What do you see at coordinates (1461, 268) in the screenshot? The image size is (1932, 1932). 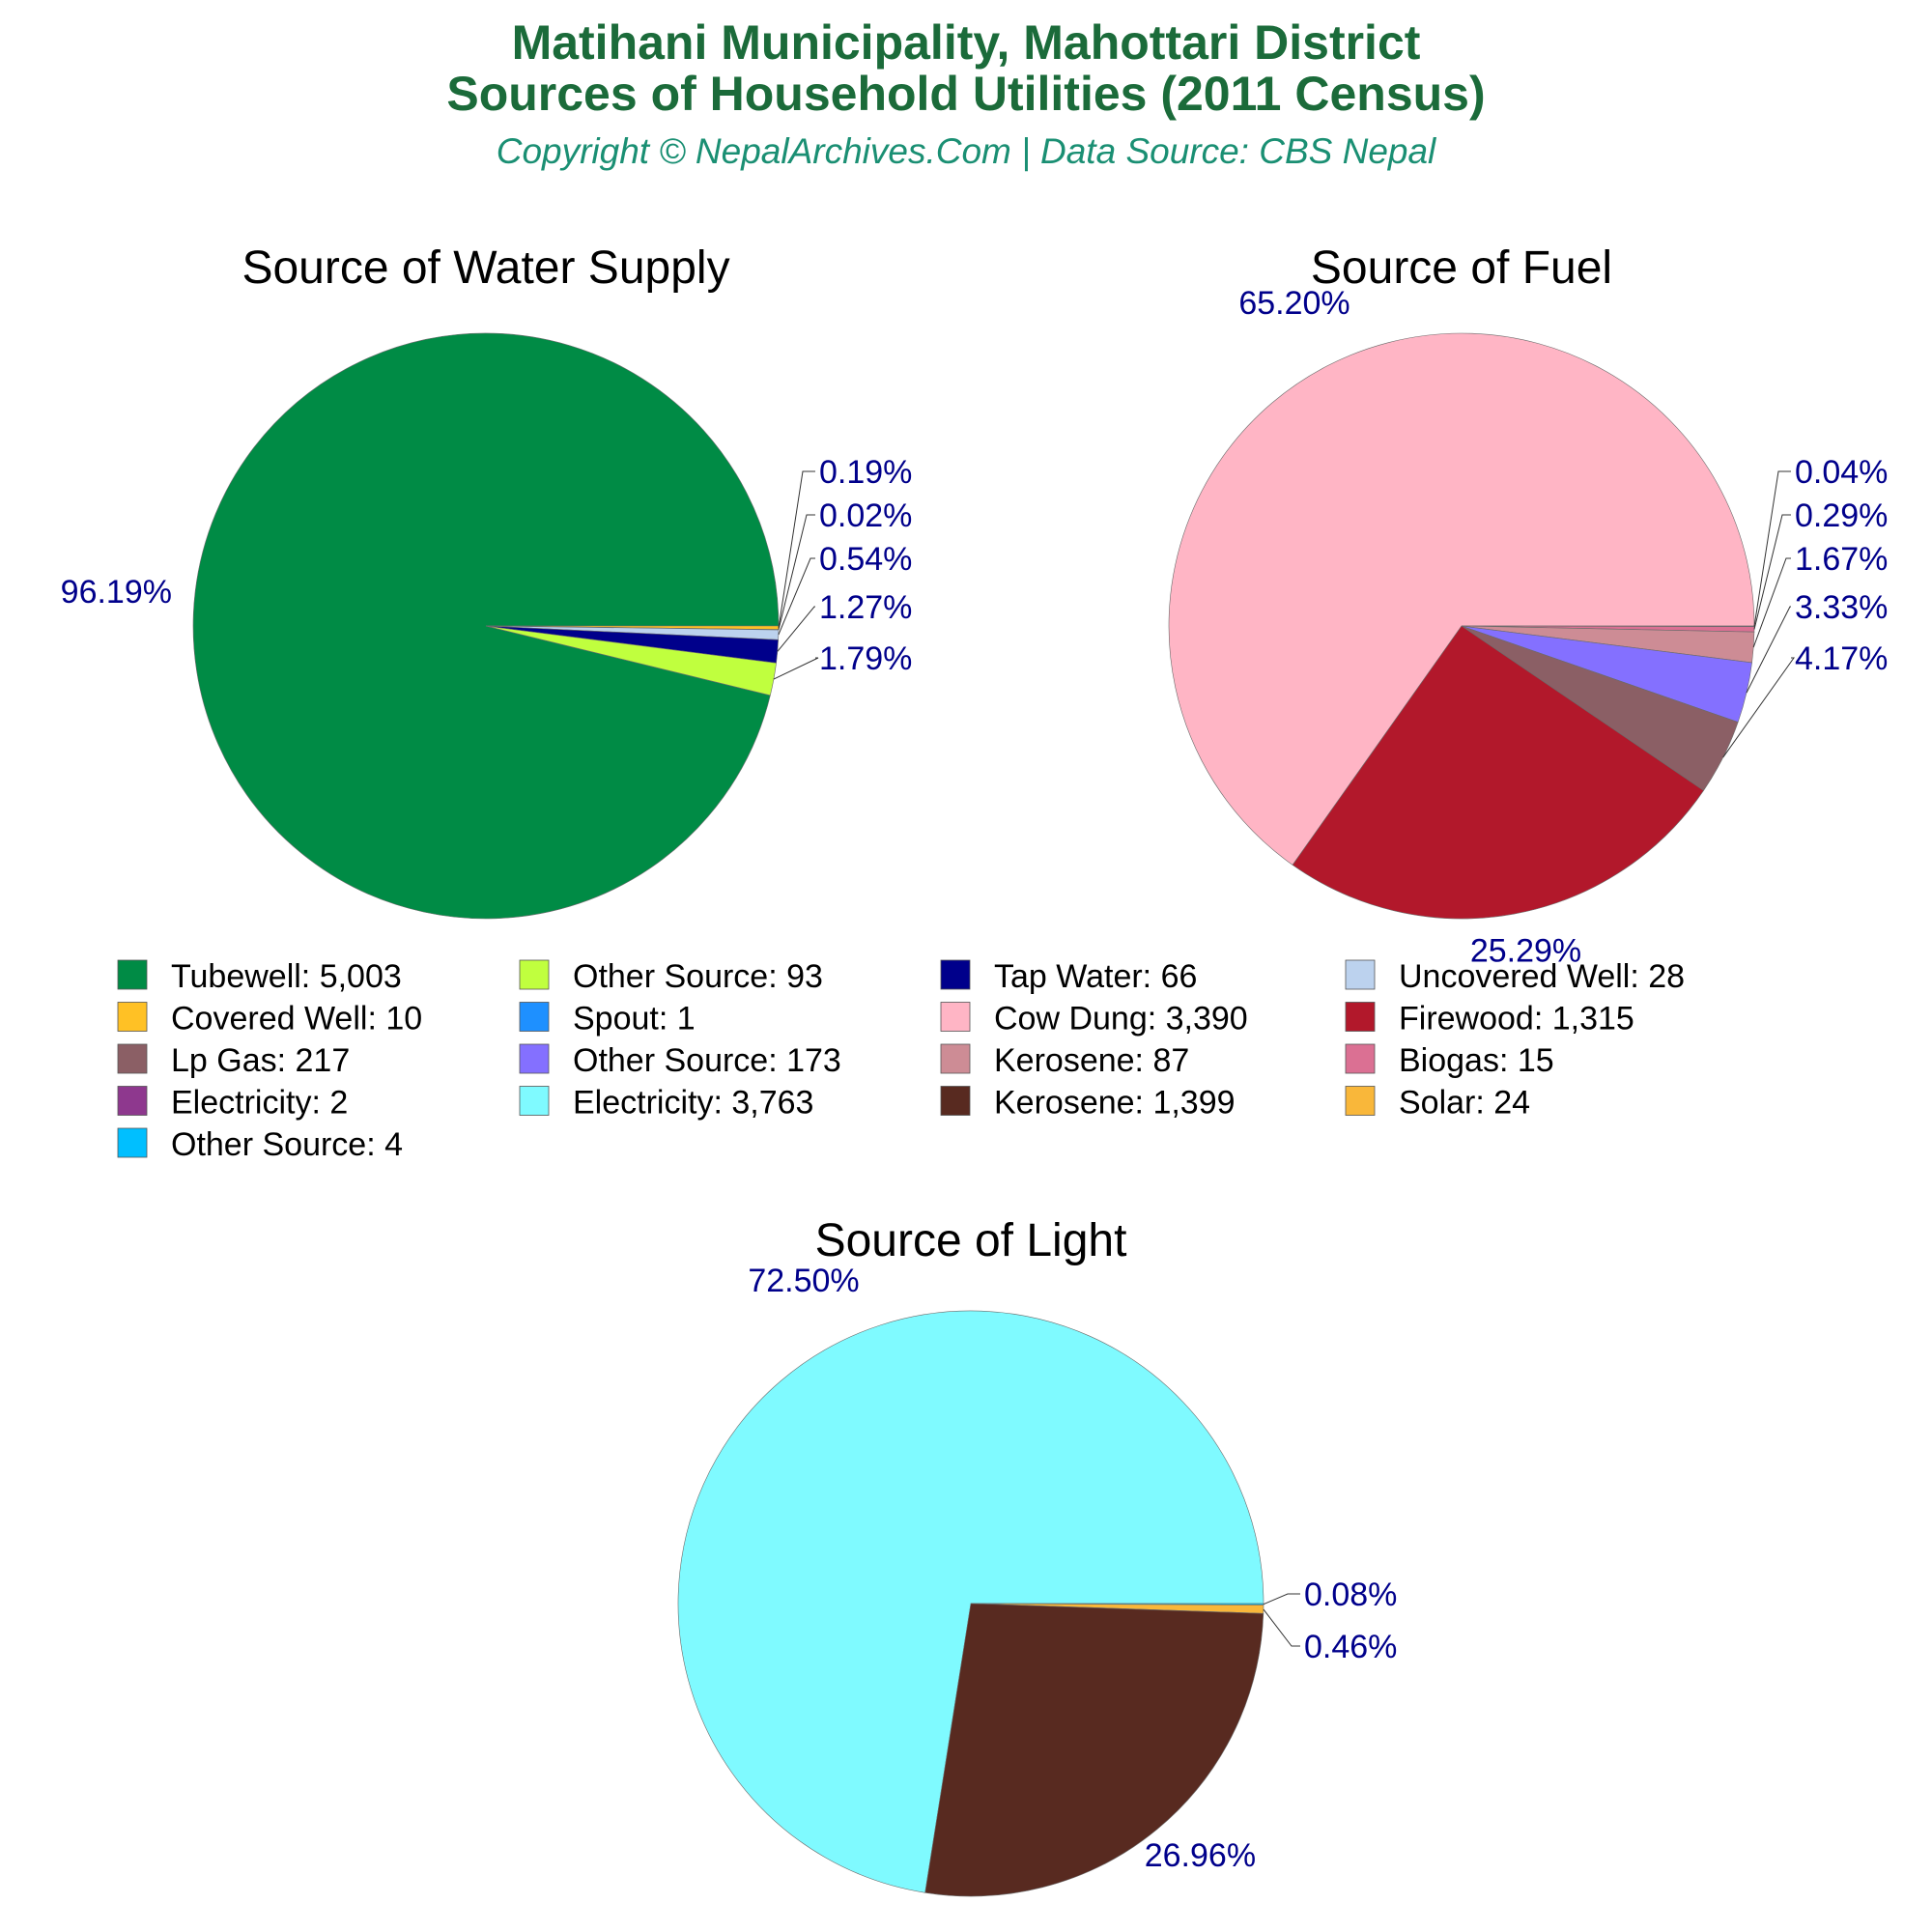 I see `chart-title-fuel: Source of Fuel` at bounding box center [1461, 268].